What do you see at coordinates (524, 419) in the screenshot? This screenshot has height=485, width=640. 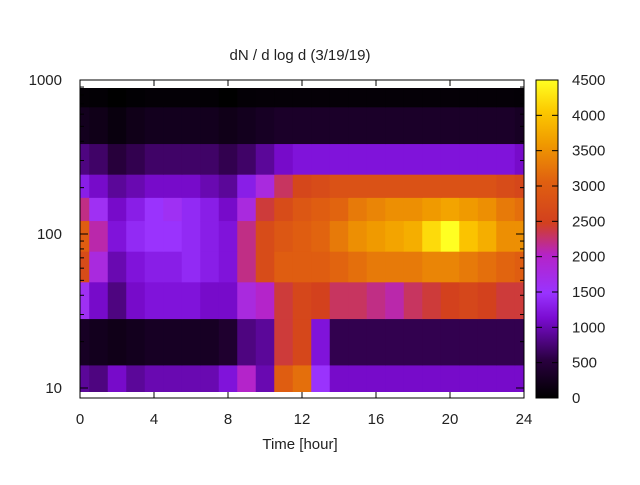 I see `x-tick-label: 24` at bounding box center [524, 419].